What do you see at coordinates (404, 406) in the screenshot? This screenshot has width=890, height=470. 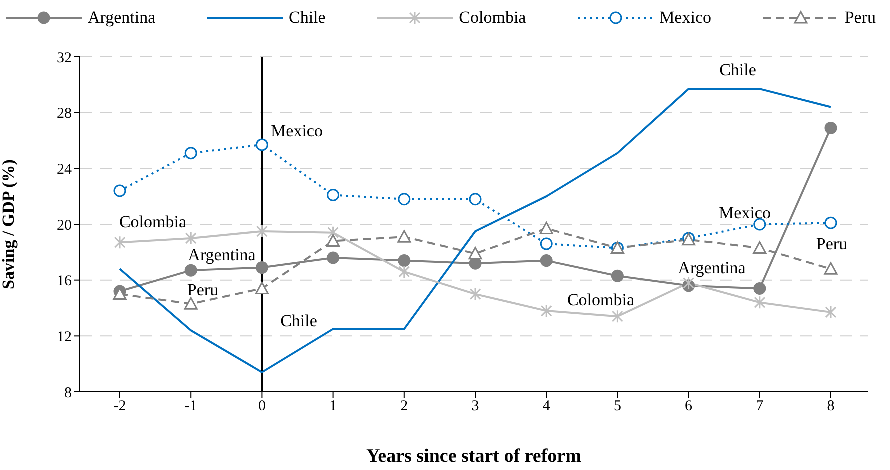 I see `x-tick-label: 2` at bounding box center [404, 406].